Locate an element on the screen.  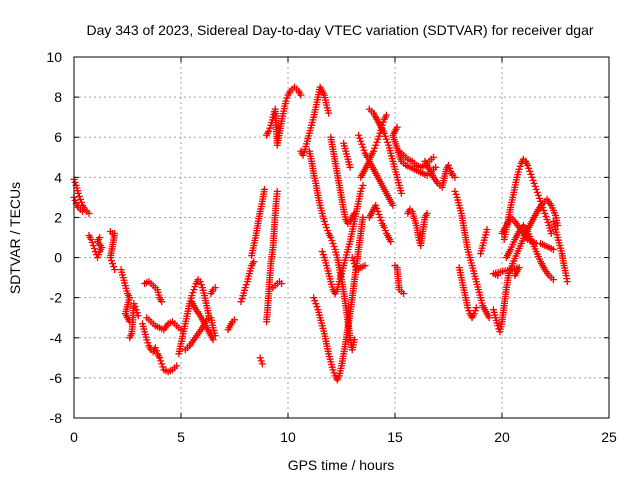
data-point-sat-u is located at coordinates (333, 370).